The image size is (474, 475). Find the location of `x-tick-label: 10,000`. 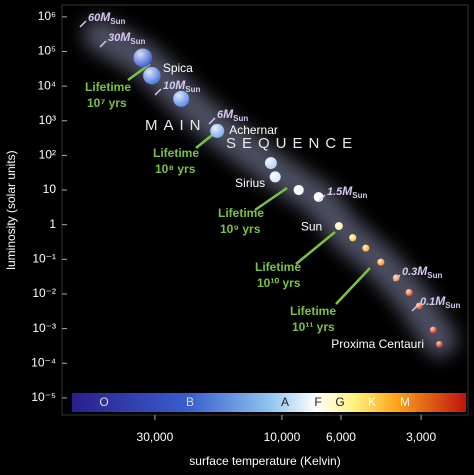

x-tick-label: 10,000 is located at coordinates (282, 437).